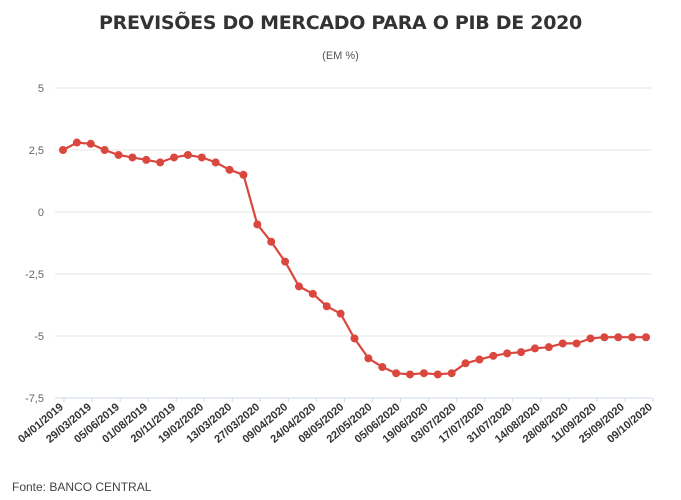 This screenshot has width=681, height=500. What do you see at coordinates (340, 23) in the screenshot?
I see `chart-title: PREVISÕES DO MERCADO PARA O PIB DE 2020` at bounding box center [340, 23].